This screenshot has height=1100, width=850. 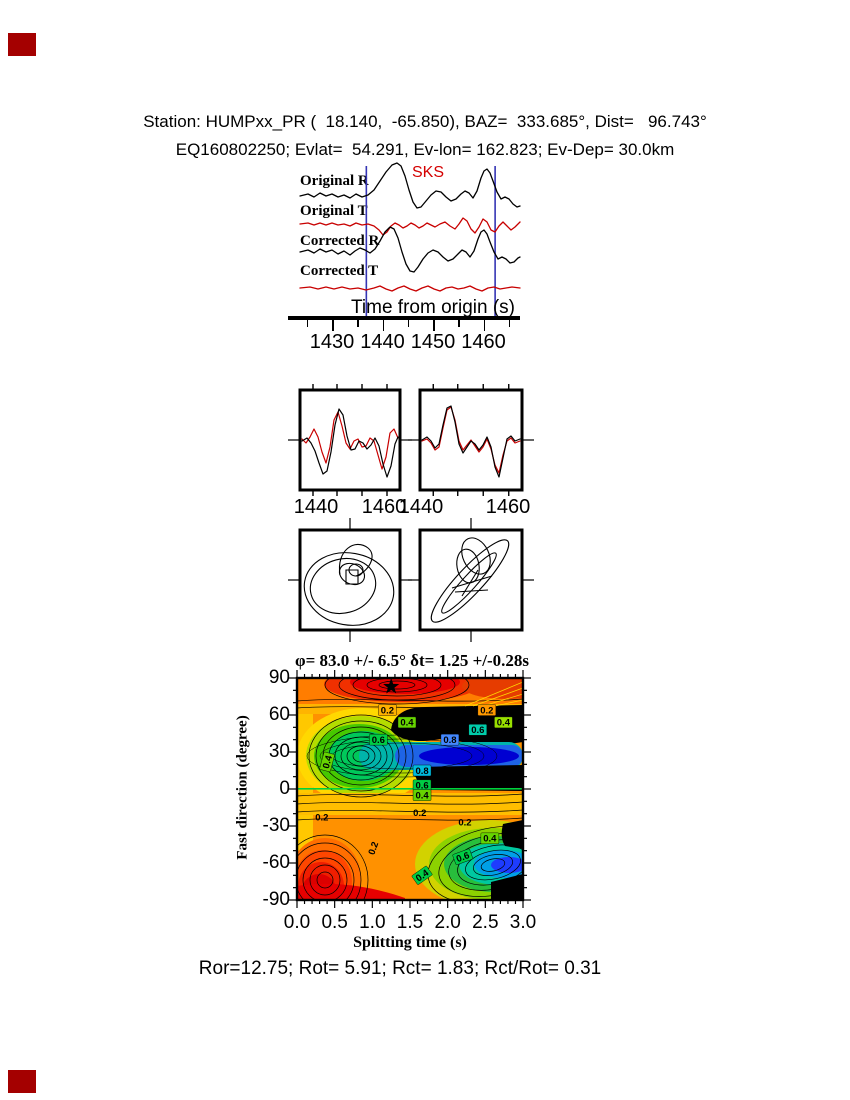 I want to click on contour-ytick-label: -60, so click(x=276, y=862).